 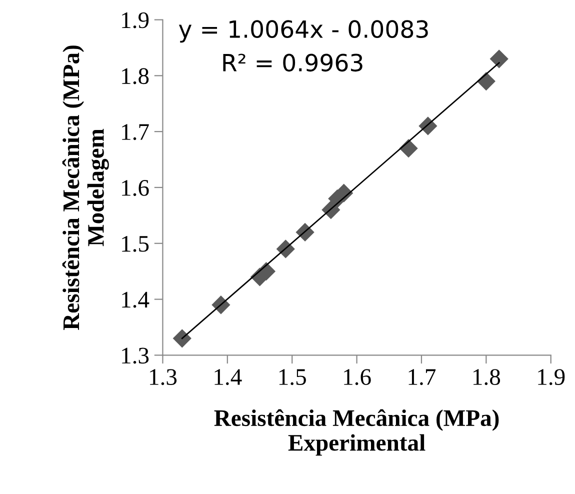 I want to click on y-axis-title: Resistência Mecânica (MPa) Modelagem, so click(x=85, y=188).